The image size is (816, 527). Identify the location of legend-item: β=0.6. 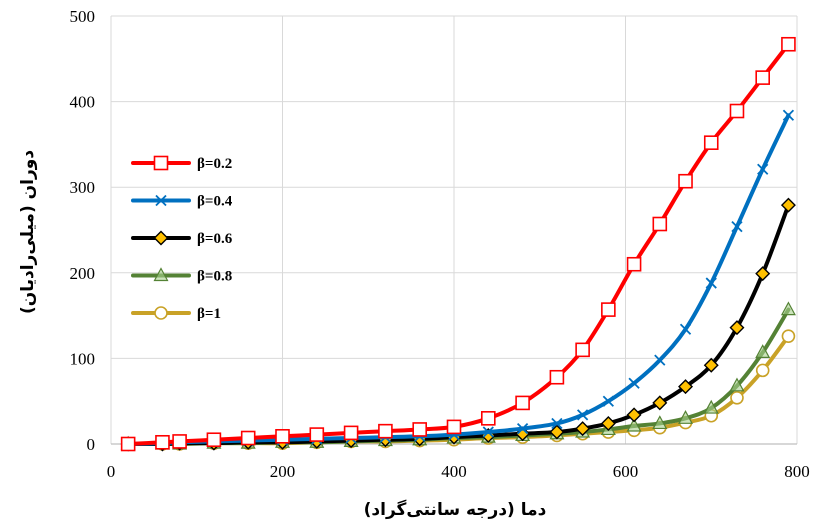
(182, 238).